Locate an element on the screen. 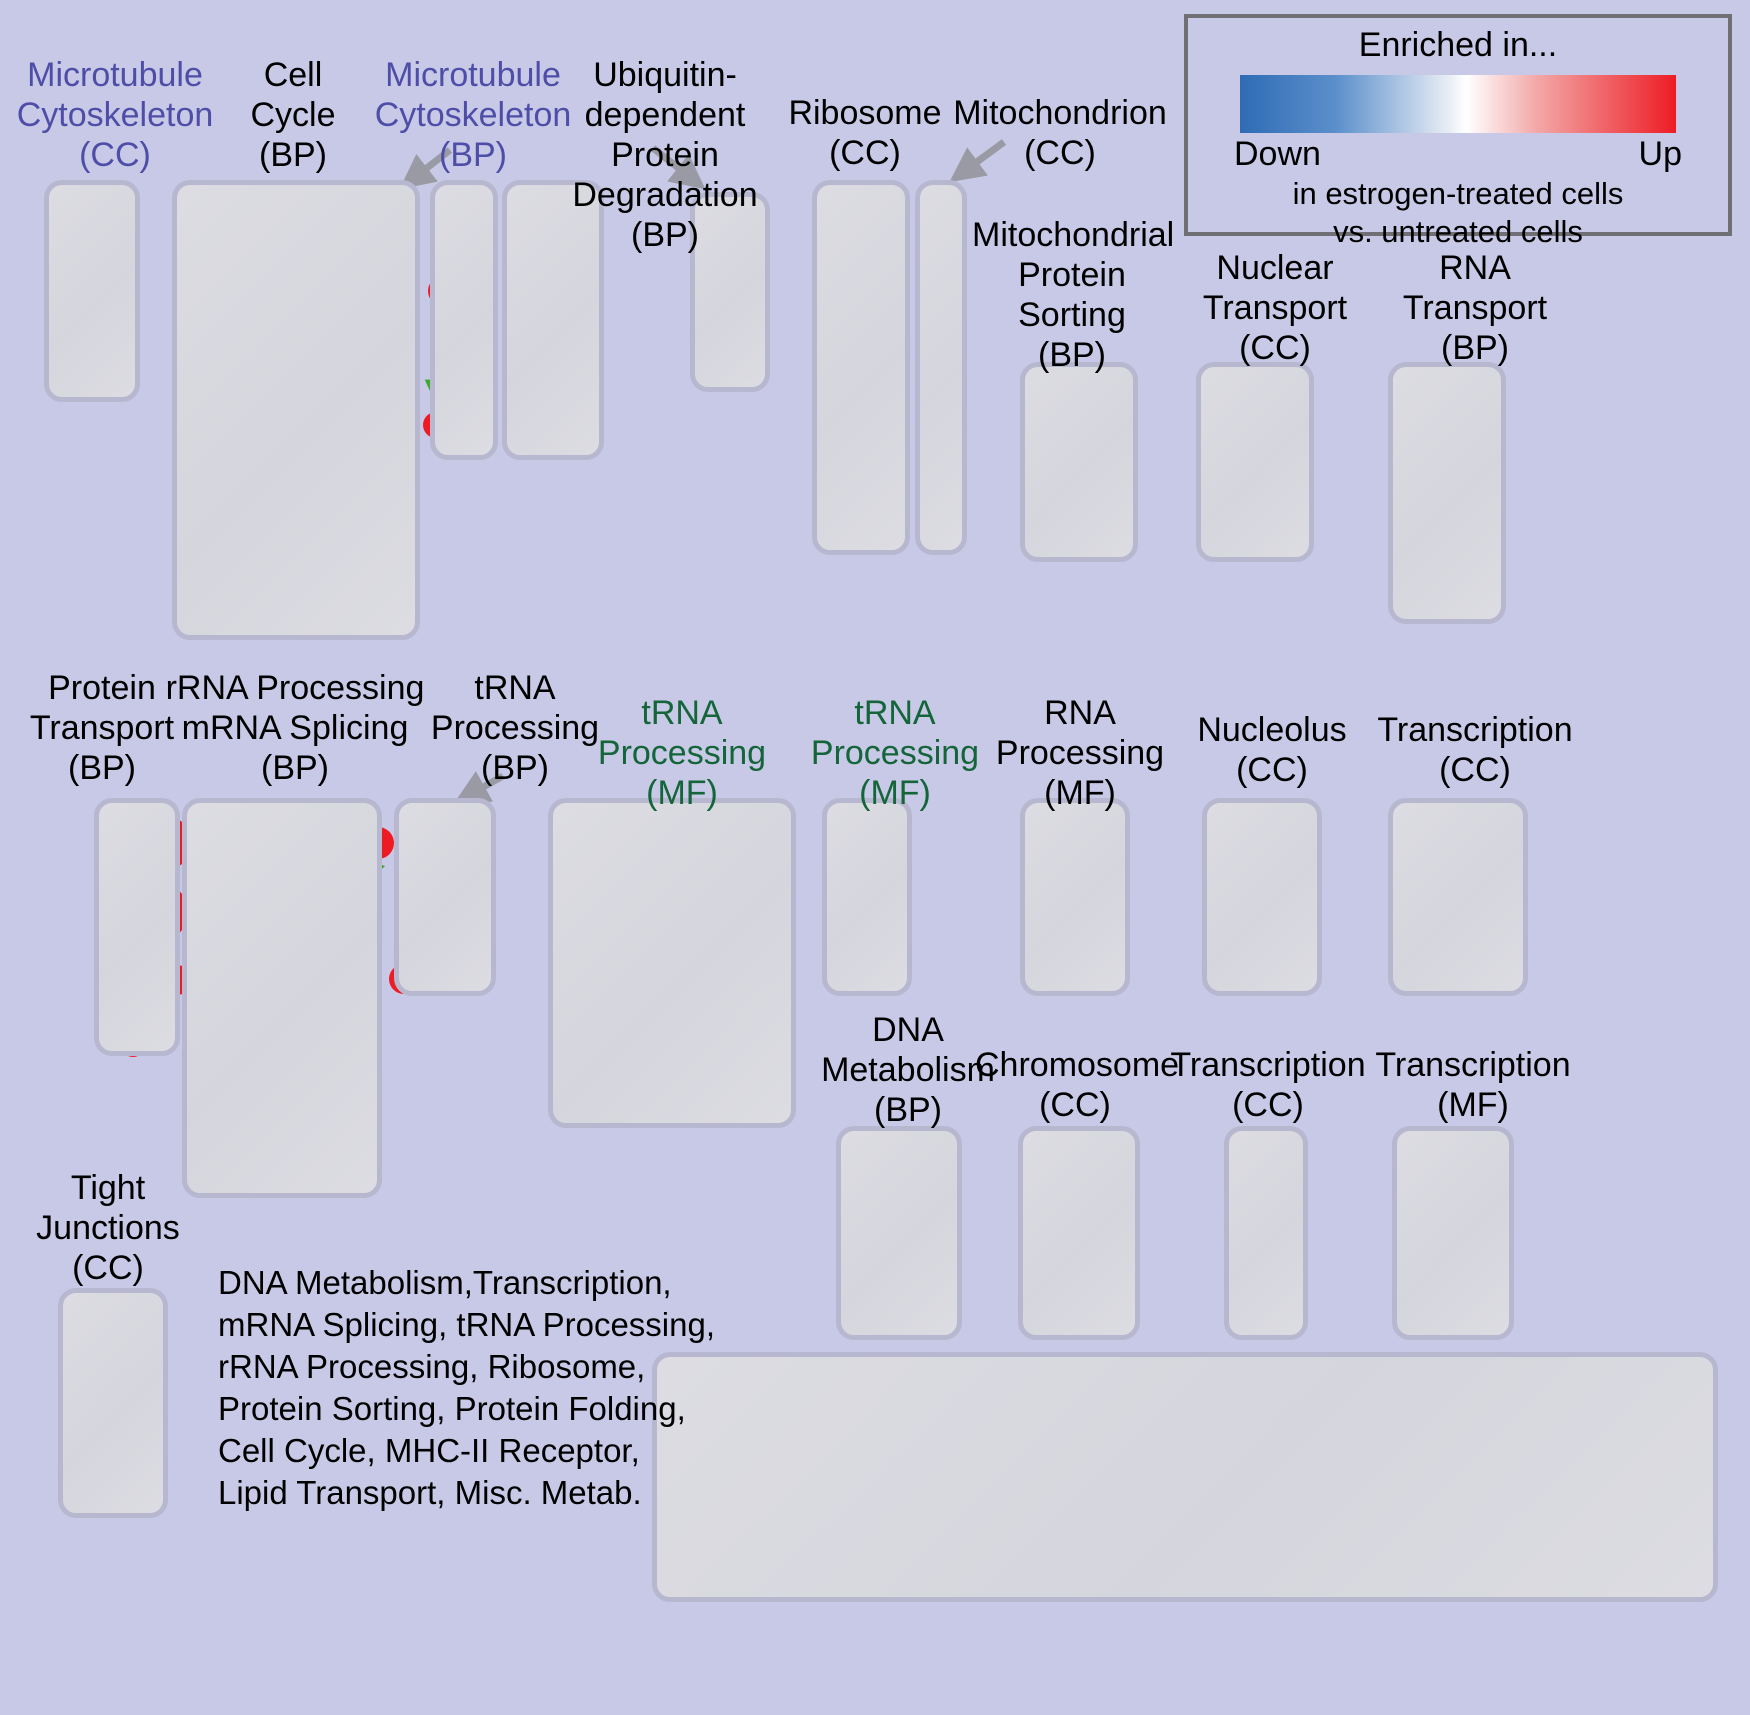 The height and width of the screenshot is (1715, 1750). cluster-label-mitochondrion-cc: Mitochondrion (CC) is located at coordinates (1060, 133).